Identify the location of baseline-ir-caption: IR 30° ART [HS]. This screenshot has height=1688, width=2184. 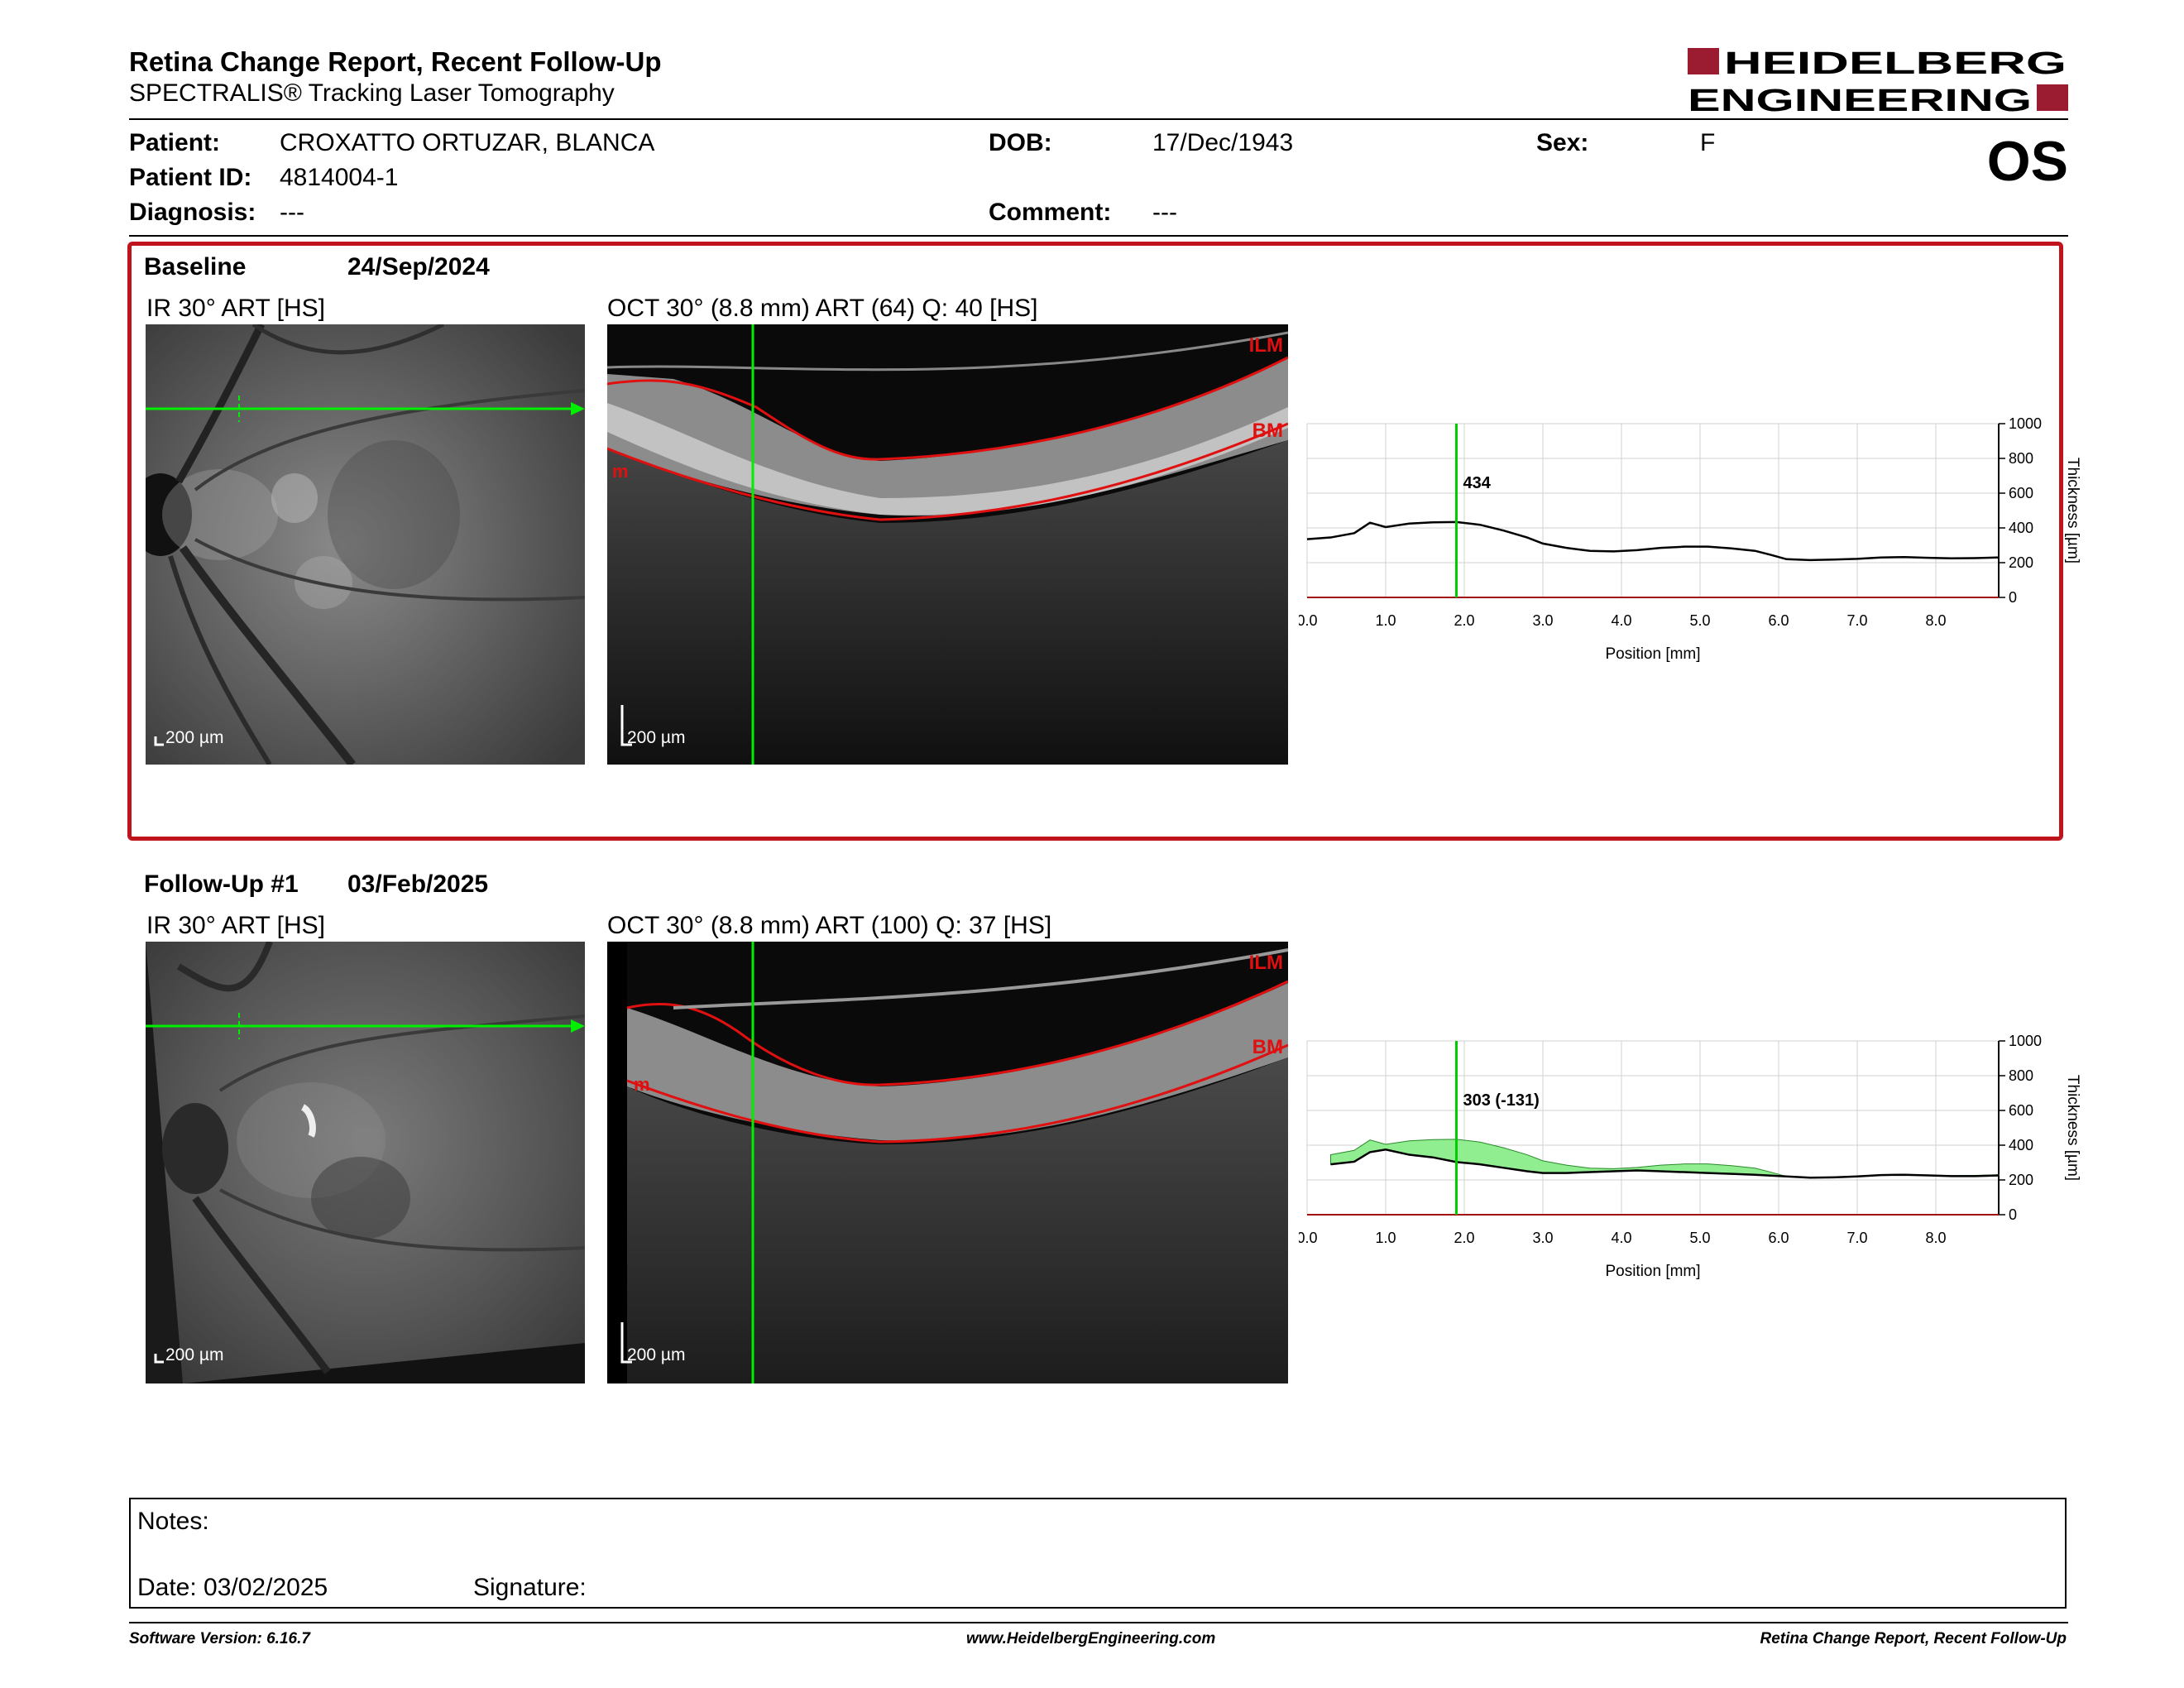
(235, 308).